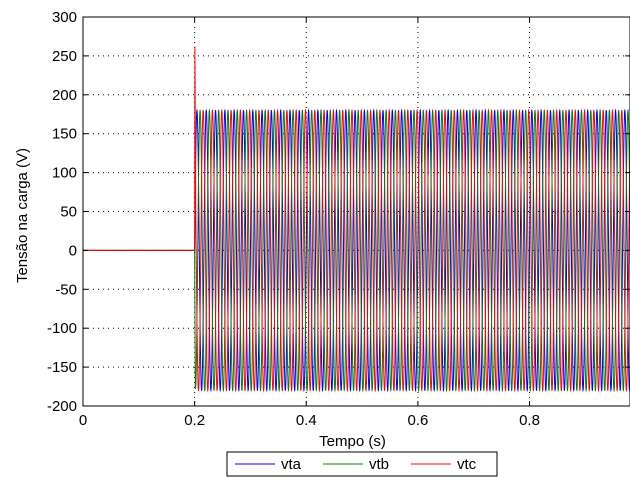 This screenshot has height=478, width=630. Describe the element at coordinates (64, 95) in the screenshot. I see `y-tick-label: 200` at that location.